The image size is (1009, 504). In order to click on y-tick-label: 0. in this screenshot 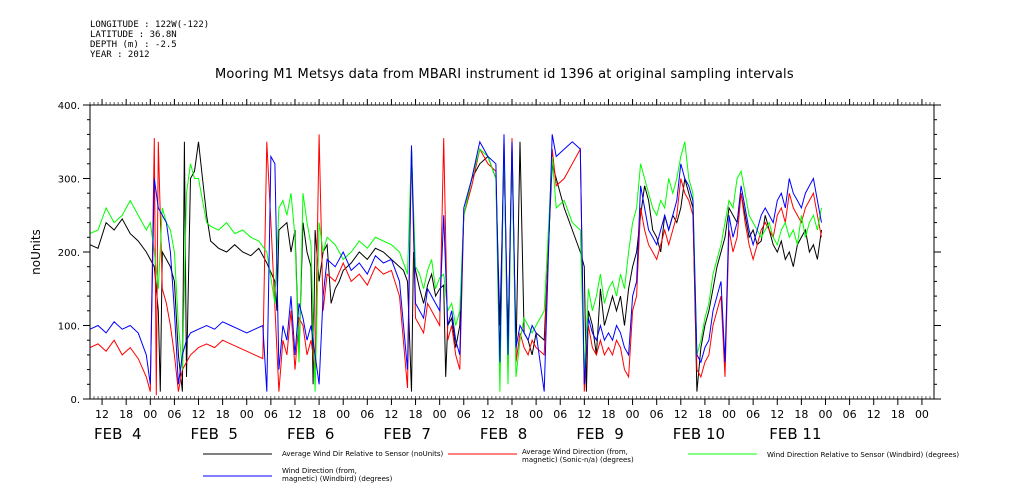, I will do `click(75, 400)`.